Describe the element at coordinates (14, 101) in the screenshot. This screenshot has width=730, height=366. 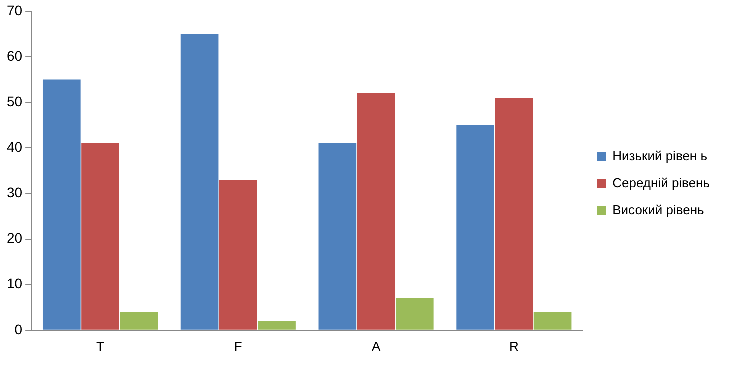
I see `y-tick-label: 50` at that location.